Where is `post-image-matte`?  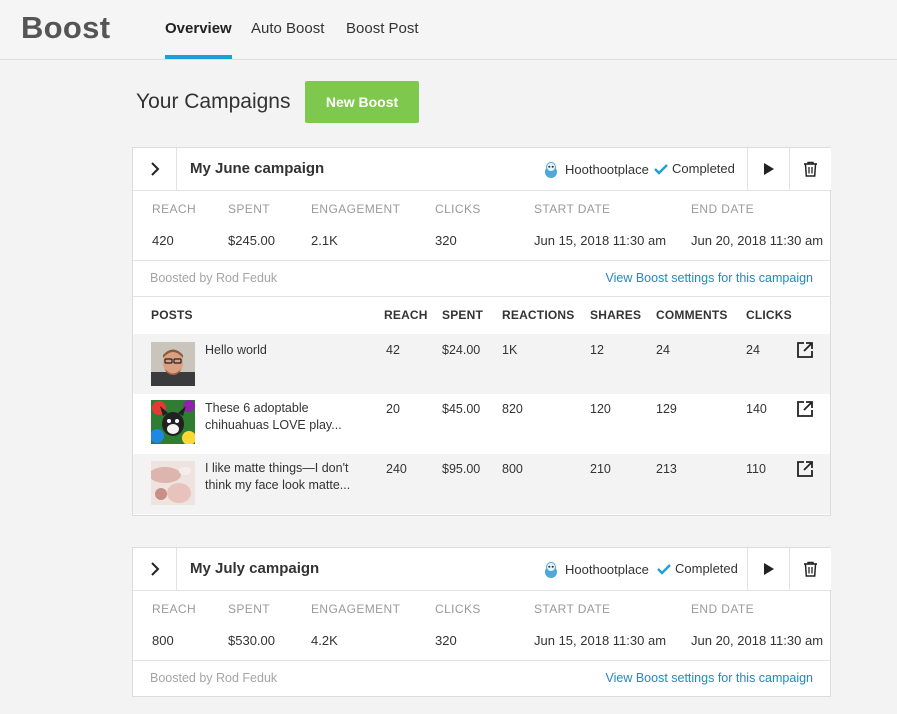
post-image-matte is located at coordinates (173, 483).